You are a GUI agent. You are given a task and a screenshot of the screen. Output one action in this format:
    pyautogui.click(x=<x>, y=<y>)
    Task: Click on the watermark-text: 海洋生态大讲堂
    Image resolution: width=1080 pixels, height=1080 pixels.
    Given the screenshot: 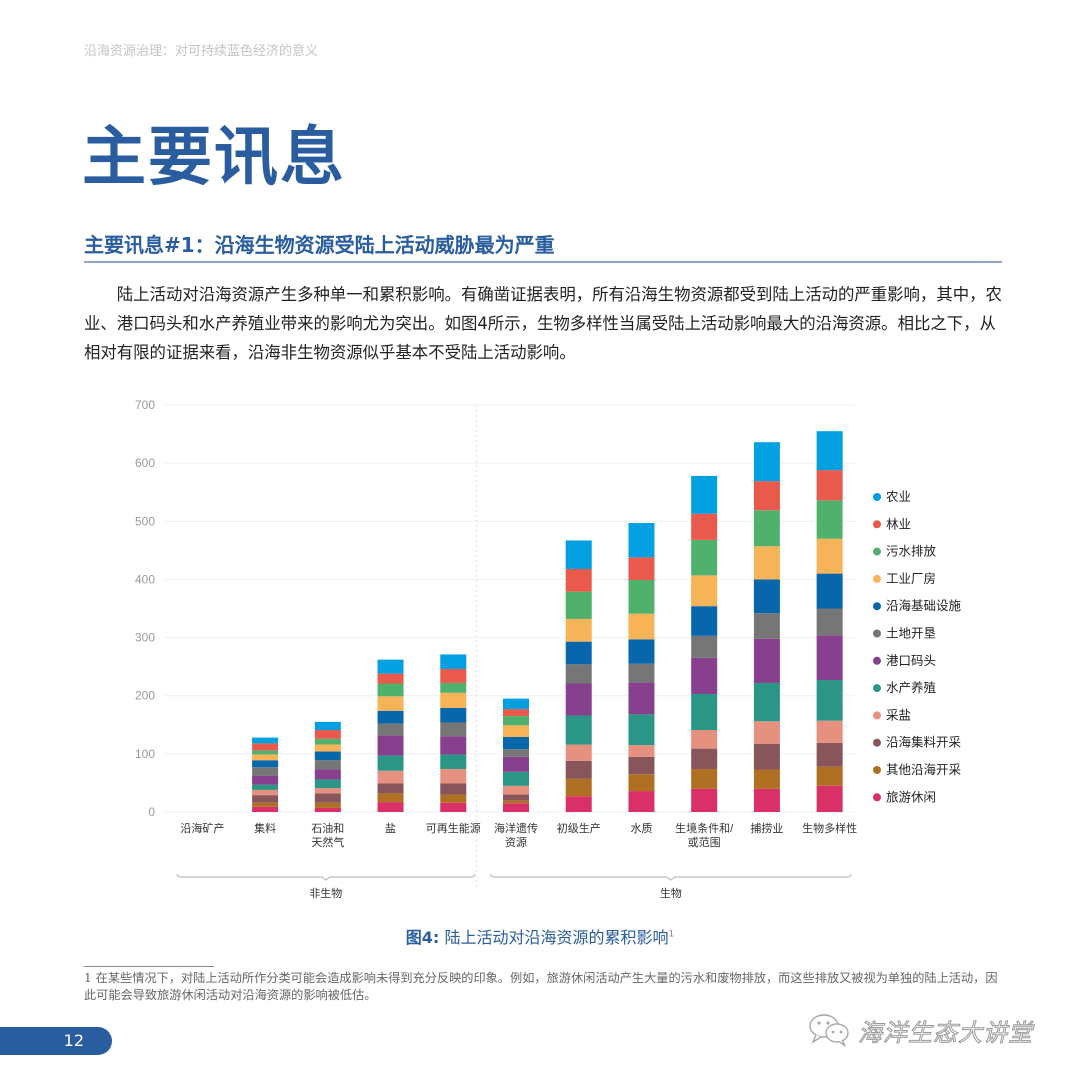 What is the action you would take?
    pyautogui.click(x=945, y=1032)
    